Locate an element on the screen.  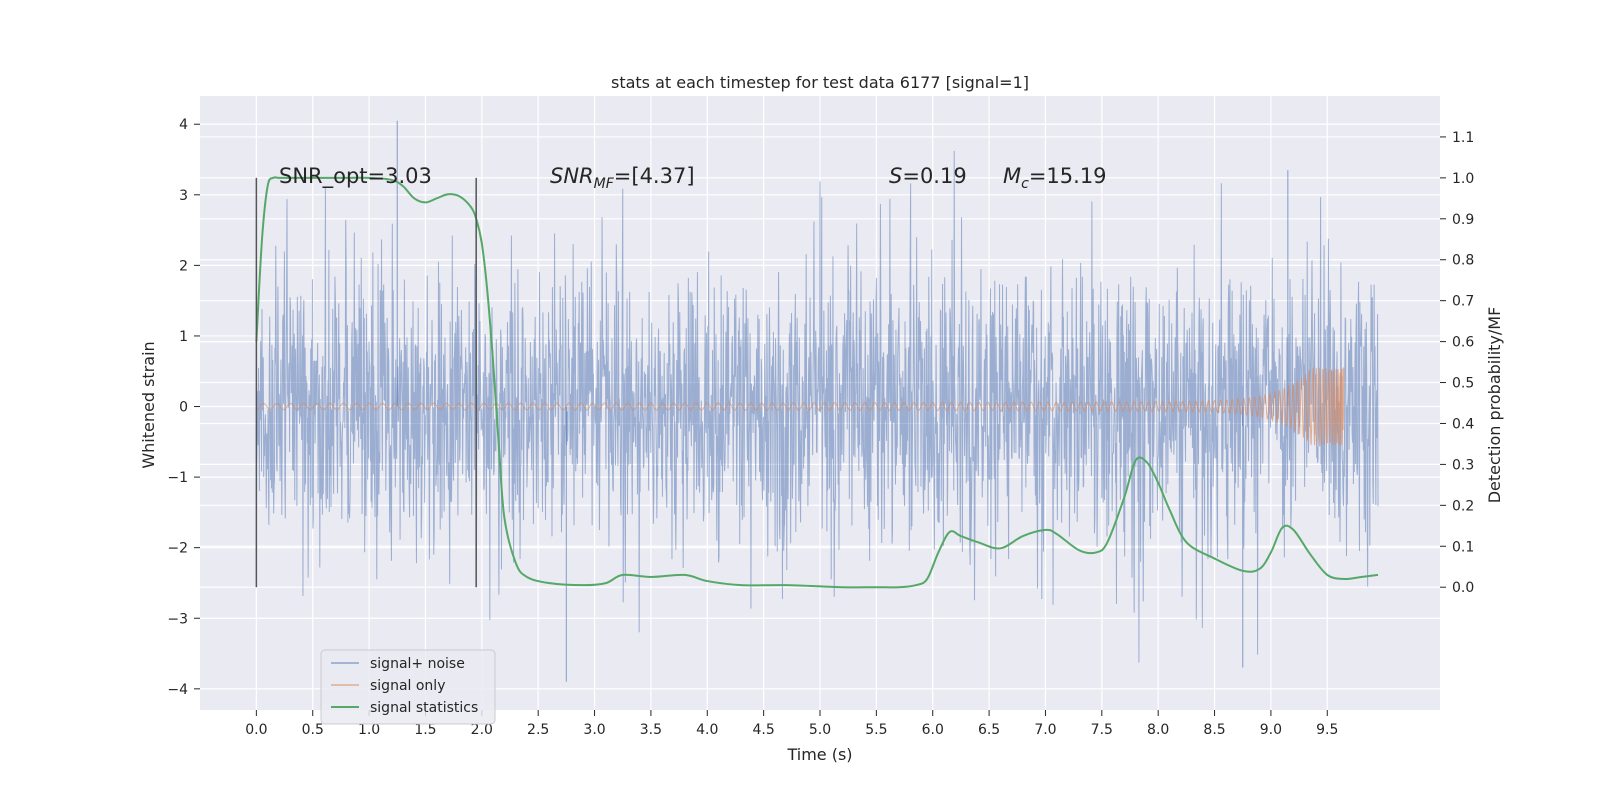
x-tick-label: 2.5 is located at coordinates (538, 730).